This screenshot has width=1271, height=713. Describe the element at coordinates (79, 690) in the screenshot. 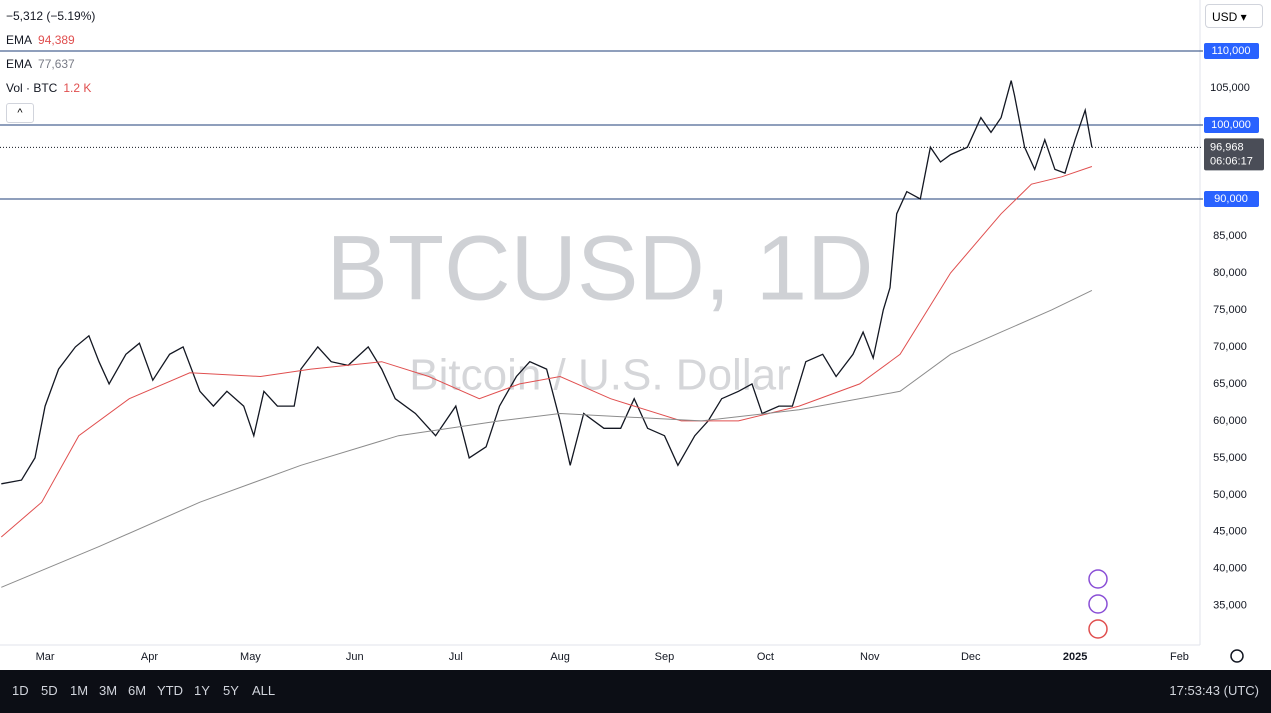

I see `range-button: 1M` at that location.